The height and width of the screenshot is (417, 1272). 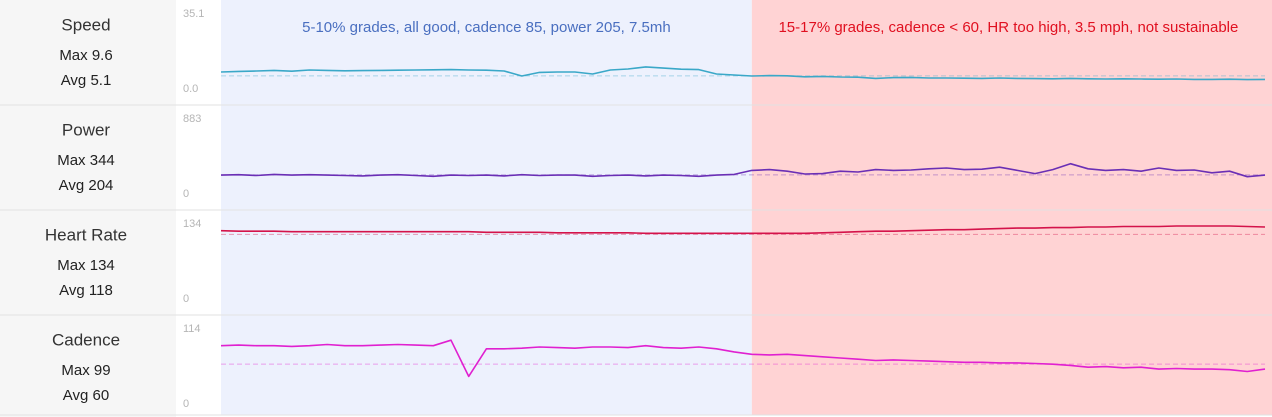 What do you see at coordinates (86, 185) in the screenshot?
I see `stat: Avg 204` at bounding box center [86, 185].